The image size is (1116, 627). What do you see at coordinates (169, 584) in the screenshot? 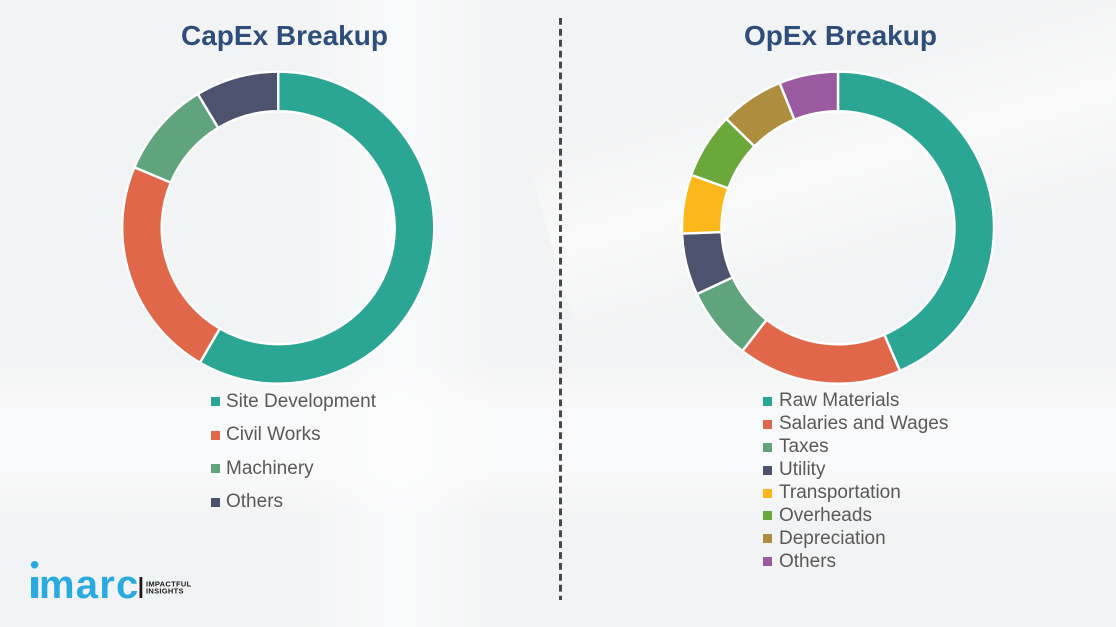
I see `svg-text: IMPACTFUL` at bounding box center [169, 584].